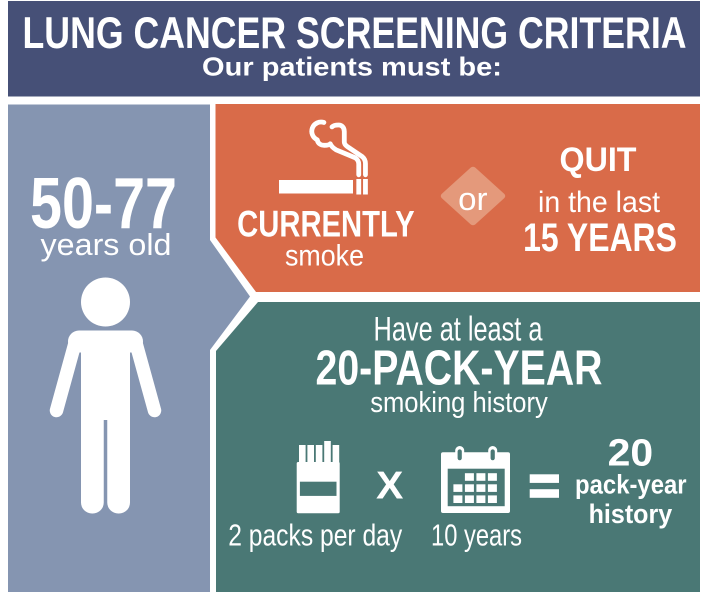 The image size is (706, 600). I want to click on svg-text: Have at least a, so click(458, 329).